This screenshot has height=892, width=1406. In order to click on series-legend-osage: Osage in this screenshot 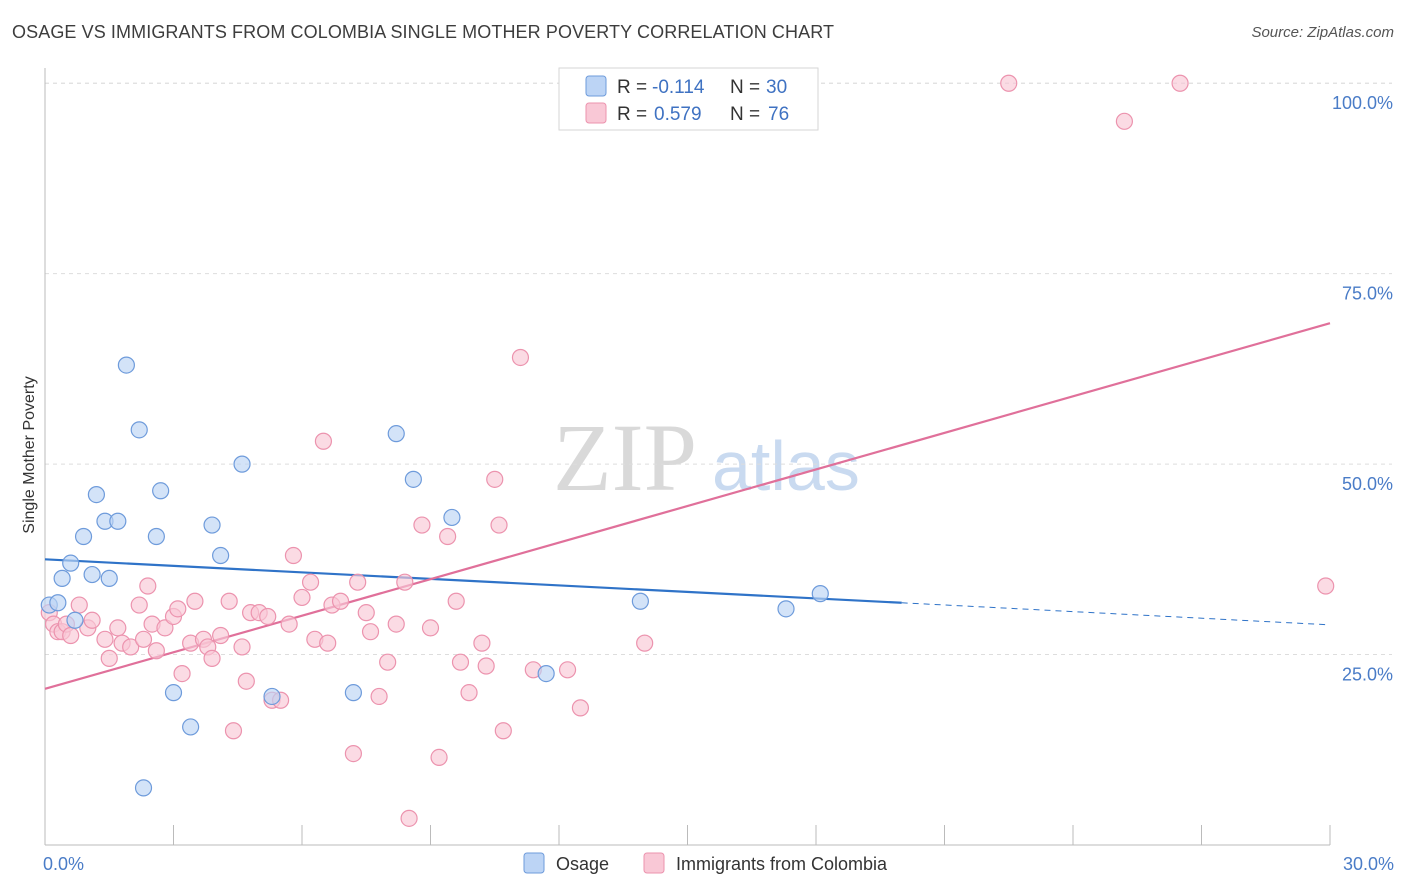, I will do `click(582, 864)`.